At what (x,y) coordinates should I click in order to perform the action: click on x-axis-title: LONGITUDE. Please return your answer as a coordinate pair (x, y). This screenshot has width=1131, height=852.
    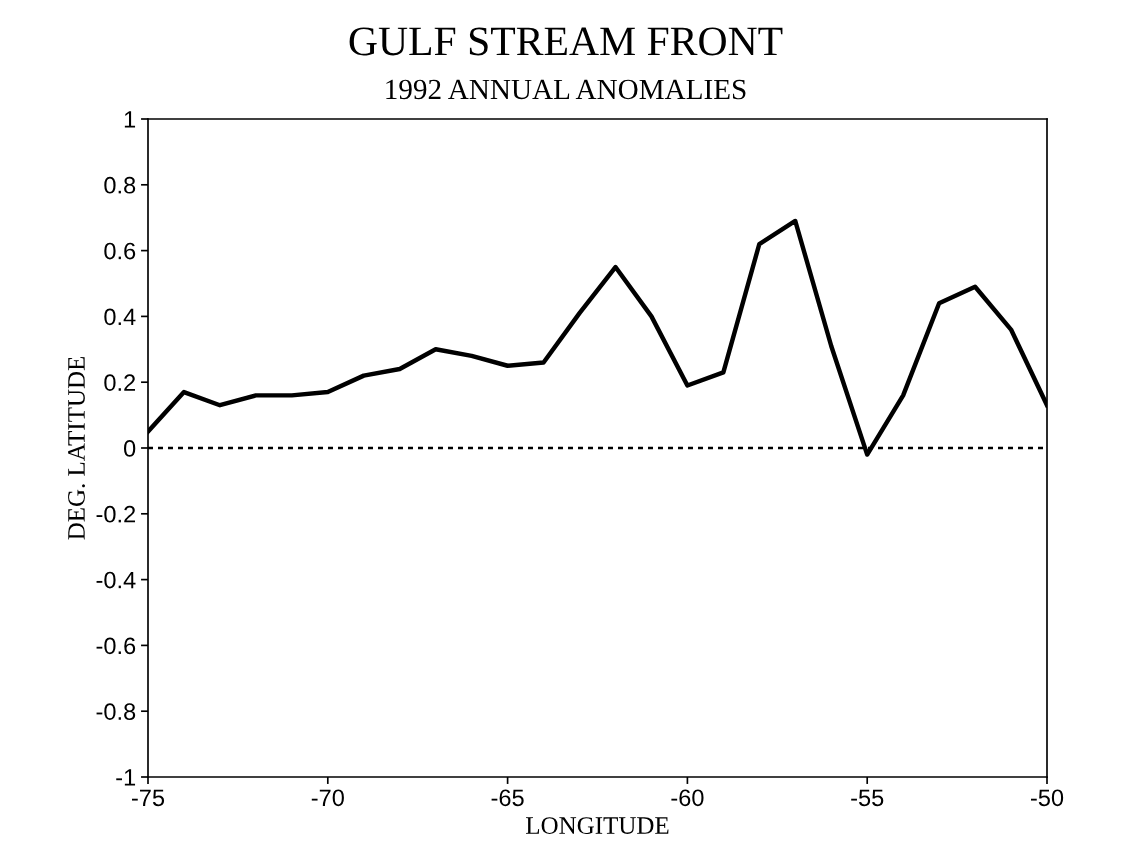
    Looking at the image, I should click on (597, 825).